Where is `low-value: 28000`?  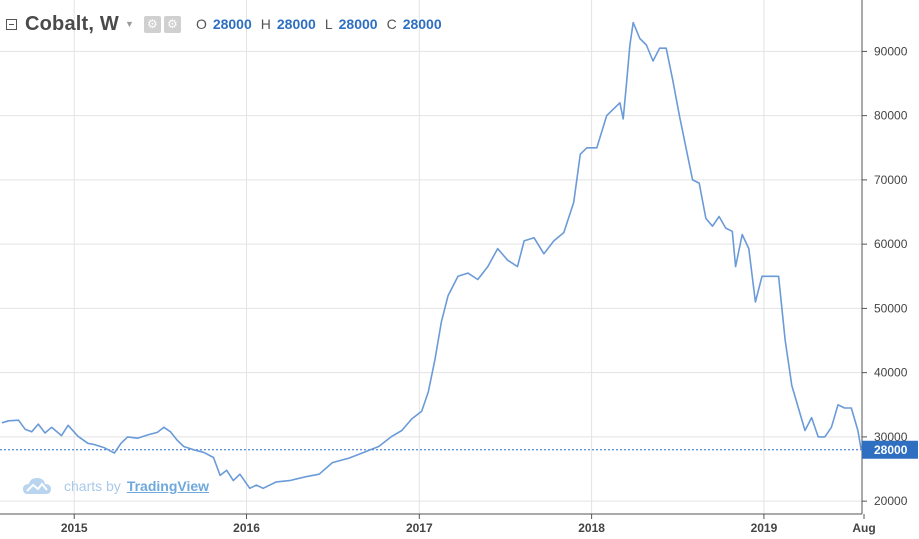 low-value: 28000 is located at coordinates (358, 24).